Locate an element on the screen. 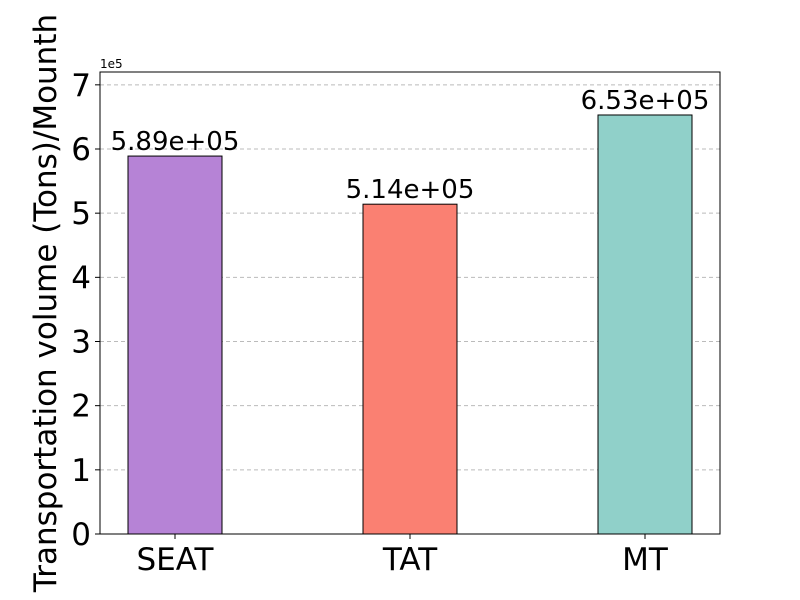 The image size is (800, 600). bar-seat is located at coordinates (175, 345).